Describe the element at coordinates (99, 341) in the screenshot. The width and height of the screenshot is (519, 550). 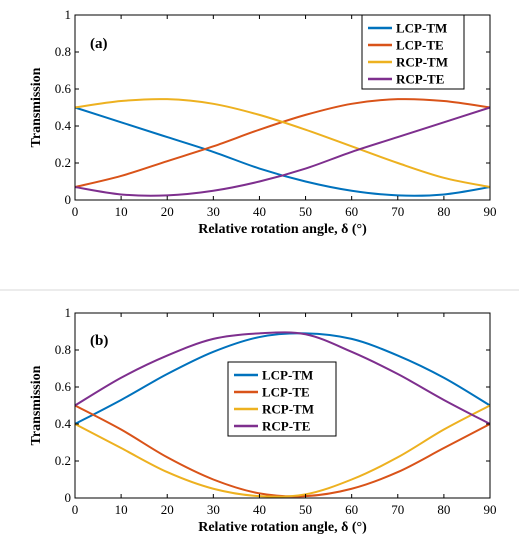
I see `panel-label: (b)` at that location.